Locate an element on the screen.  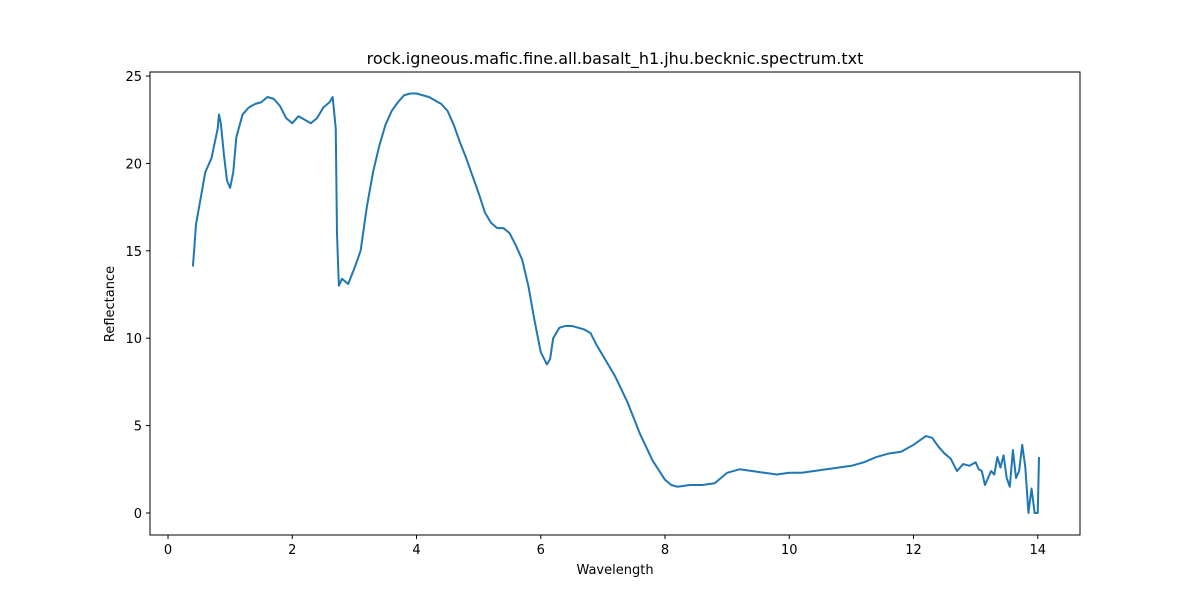
y-tick-label: 15 is located at coordinates (133, 252).